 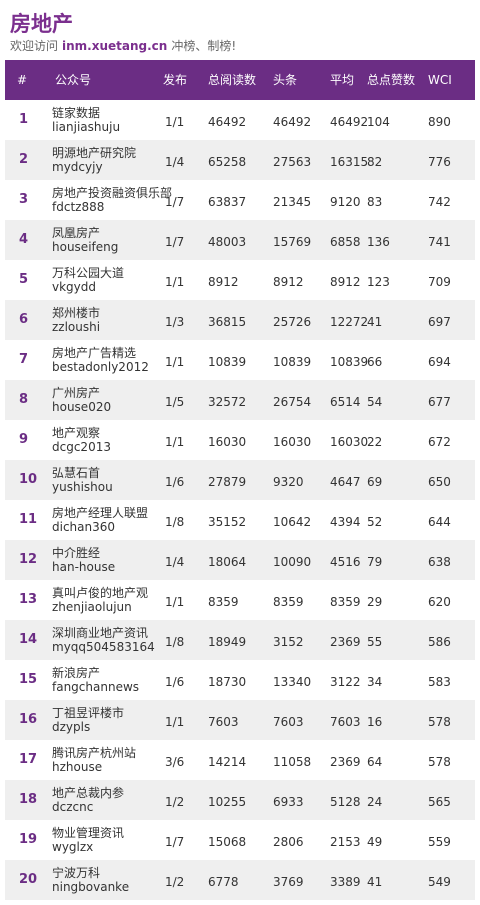 What do you see at coordinates (240, 320) in the screenshot?
I see `table-row: 6 郑州楼市 zzloushi 1/3 36815 25726 12272 41 697` at bounding box center [240, 320].